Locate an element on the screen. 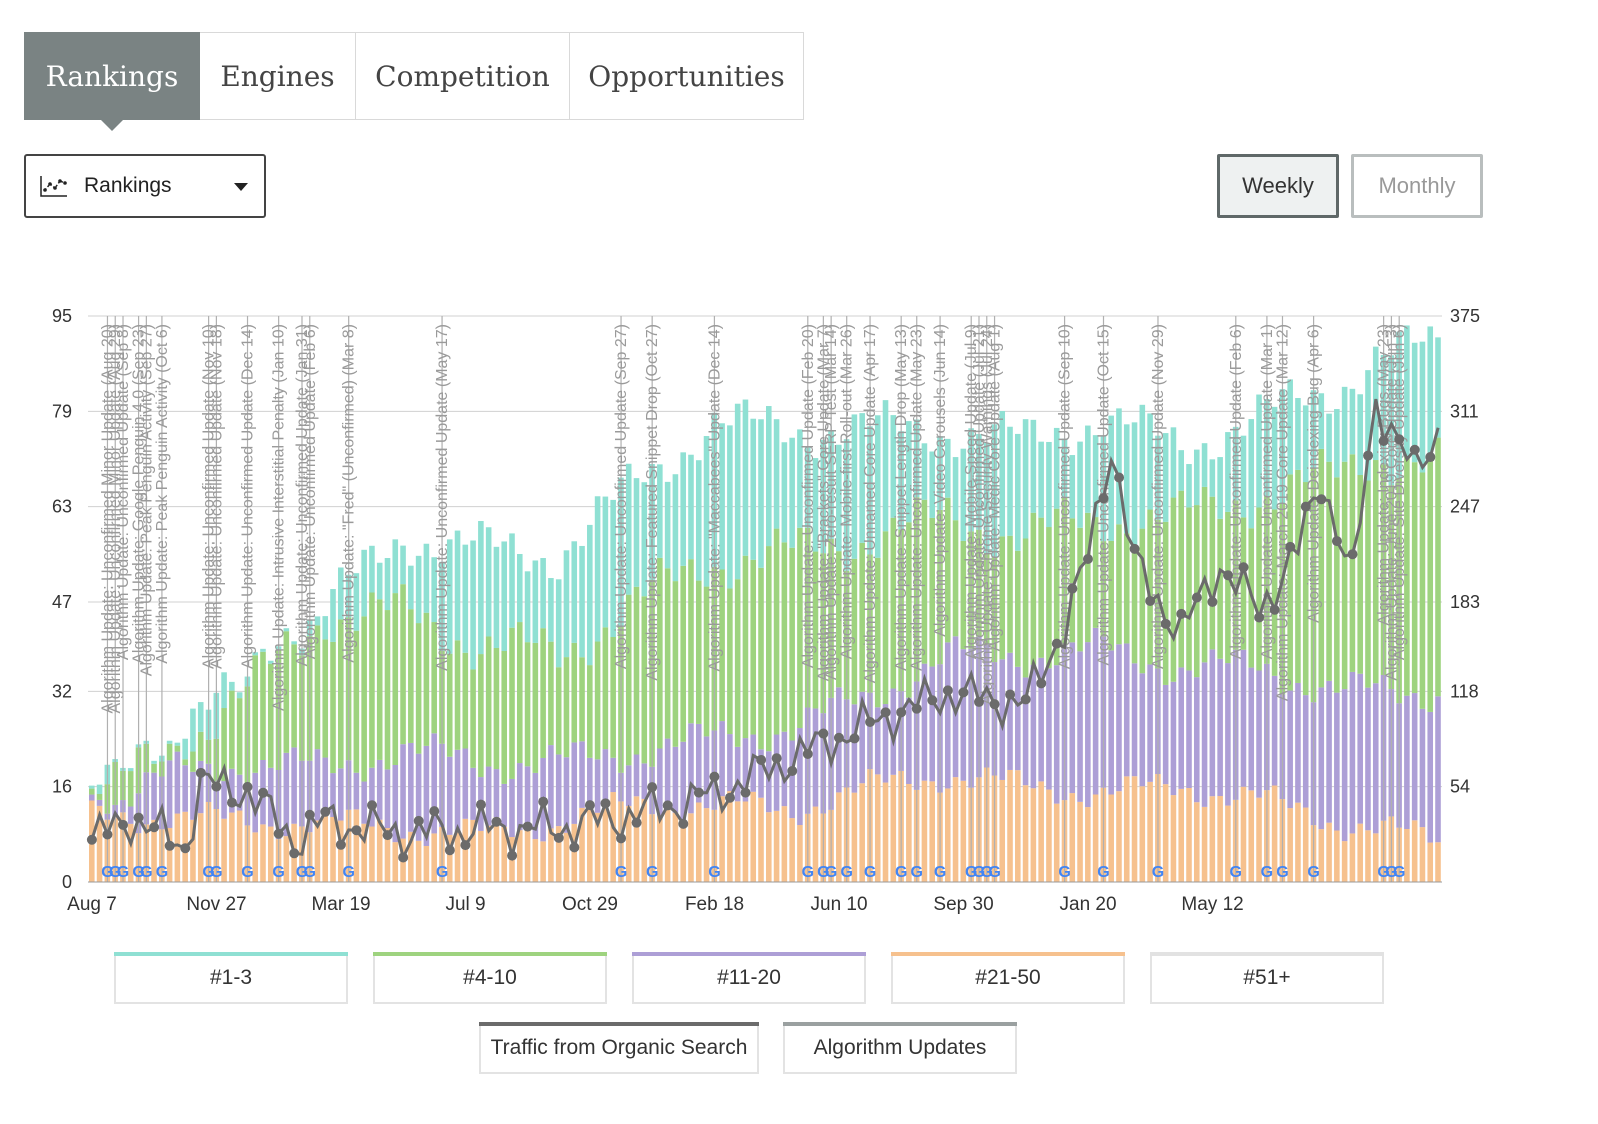 This screenshot has width=1598, height=1124. y-tick-label-left: 63 is located at coordinates (62, 507).